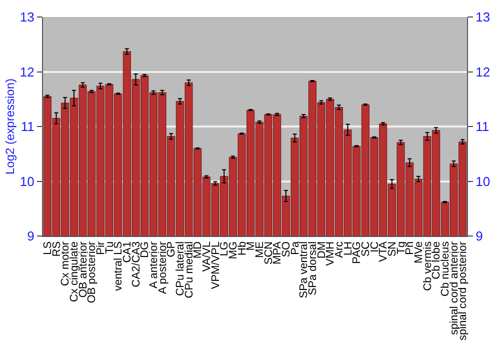  I want to click on x-tick-label: spinal cord posterior, so click(463, 290).